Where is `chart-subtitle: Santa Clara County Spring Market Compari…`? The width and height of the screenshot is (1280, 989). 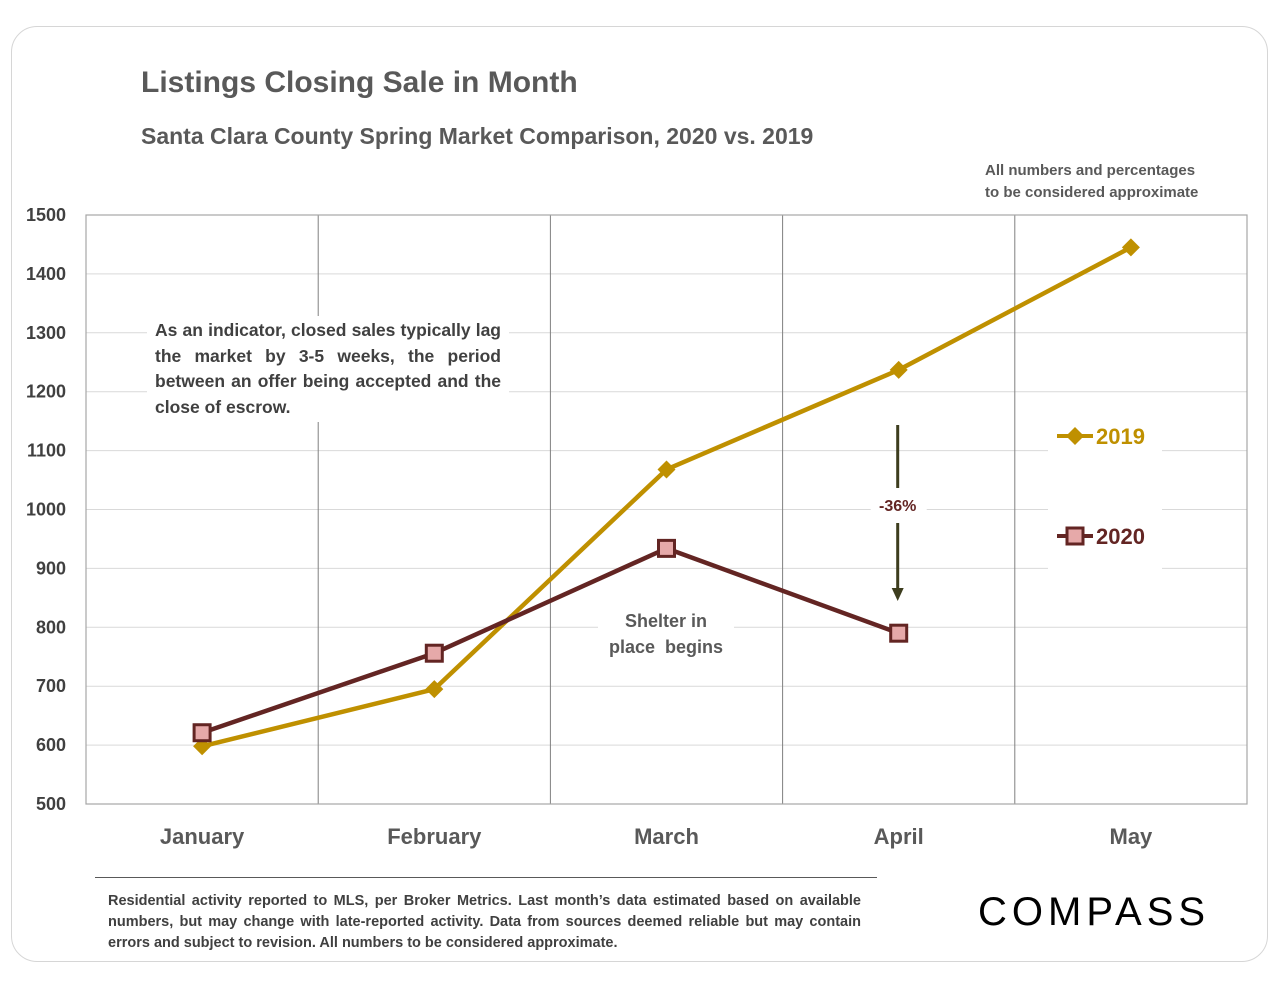
chart-subtitle: Santa Clara County Spring Market Compari… is located at coordinates (477, 136).